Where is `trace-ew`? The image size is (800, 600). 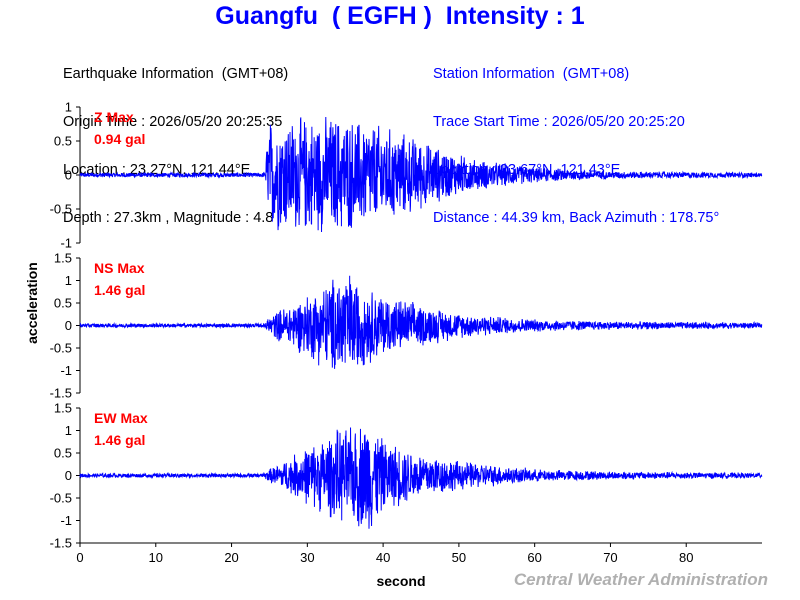 trace-ew is located at coordinates (421, 478).